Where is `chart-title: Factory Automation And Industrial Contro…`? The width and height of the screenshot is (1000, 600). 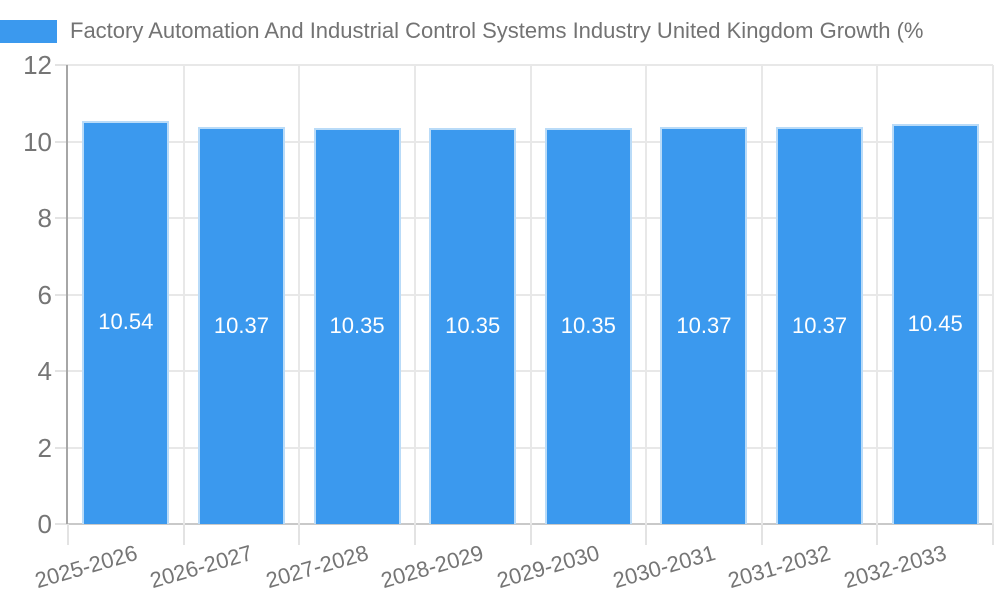
chart-title: Factory Automation And Industrial Contro… is located at coordinates (497, 30).